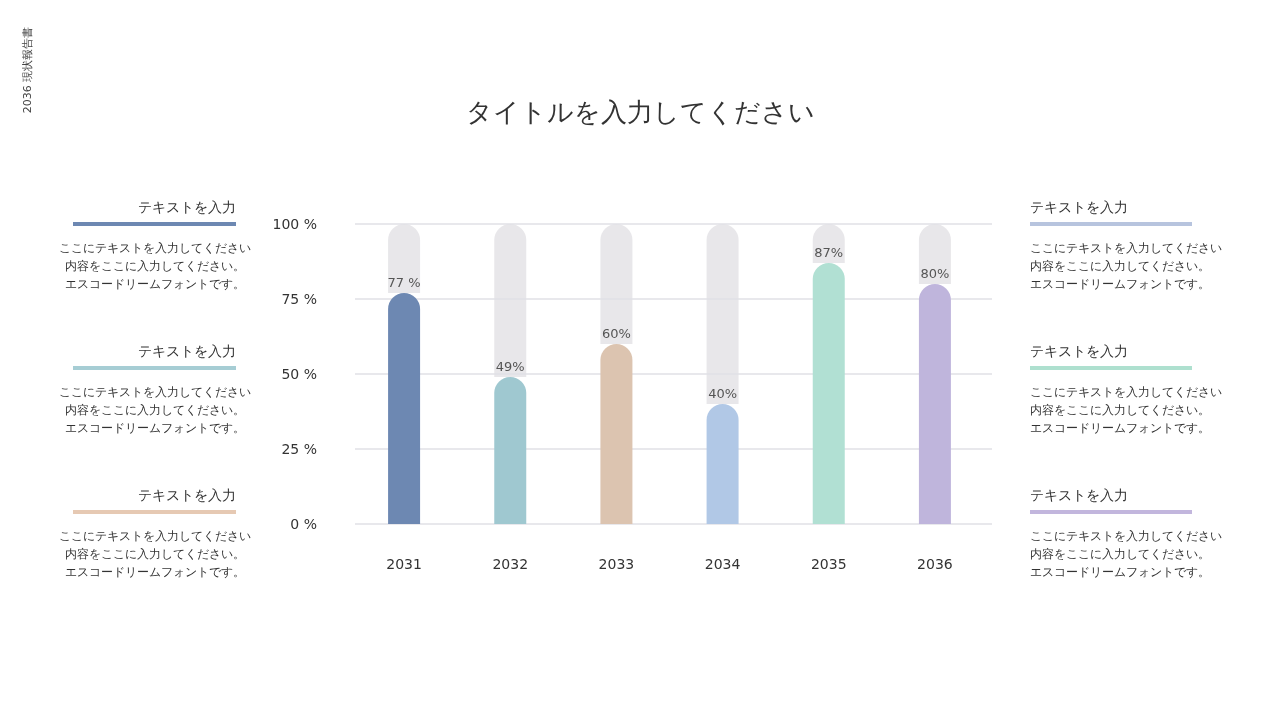 The height and width of the screenshot is (720, 1280). Describe the element at coordinates (829, 252) in the screenshot. I see `data-label: 87%` at that location.